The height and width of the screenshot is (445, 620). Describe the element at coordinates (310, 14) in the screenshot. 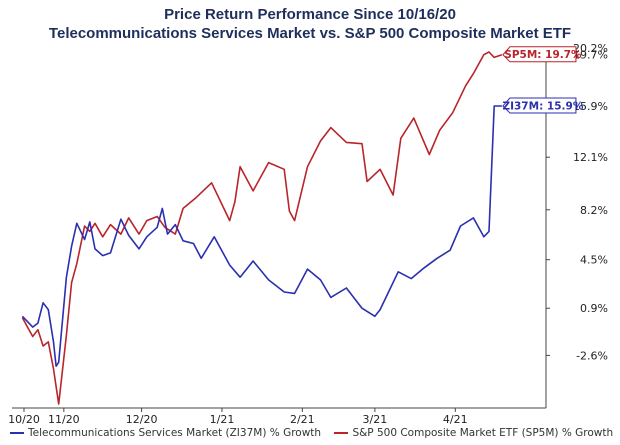

I see `chart-title: Price Return Performance Since 10/16/20` at that location.